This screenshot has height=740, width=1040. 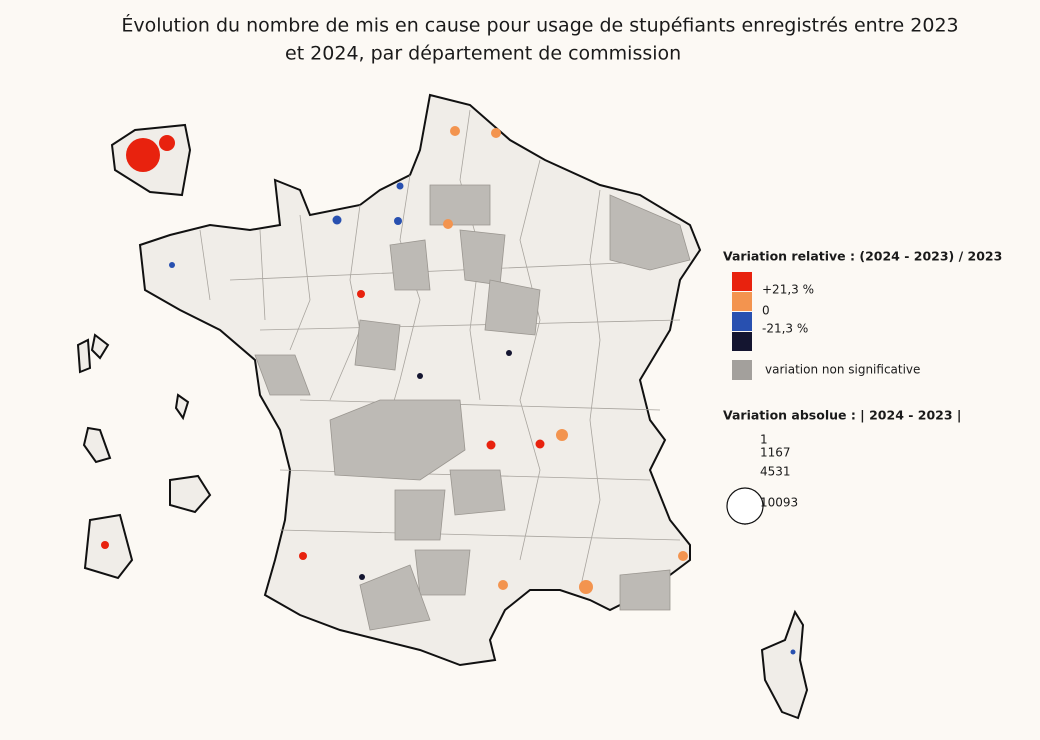 I want to click on size-legend-label: 10093, so click(x=779, y=503).